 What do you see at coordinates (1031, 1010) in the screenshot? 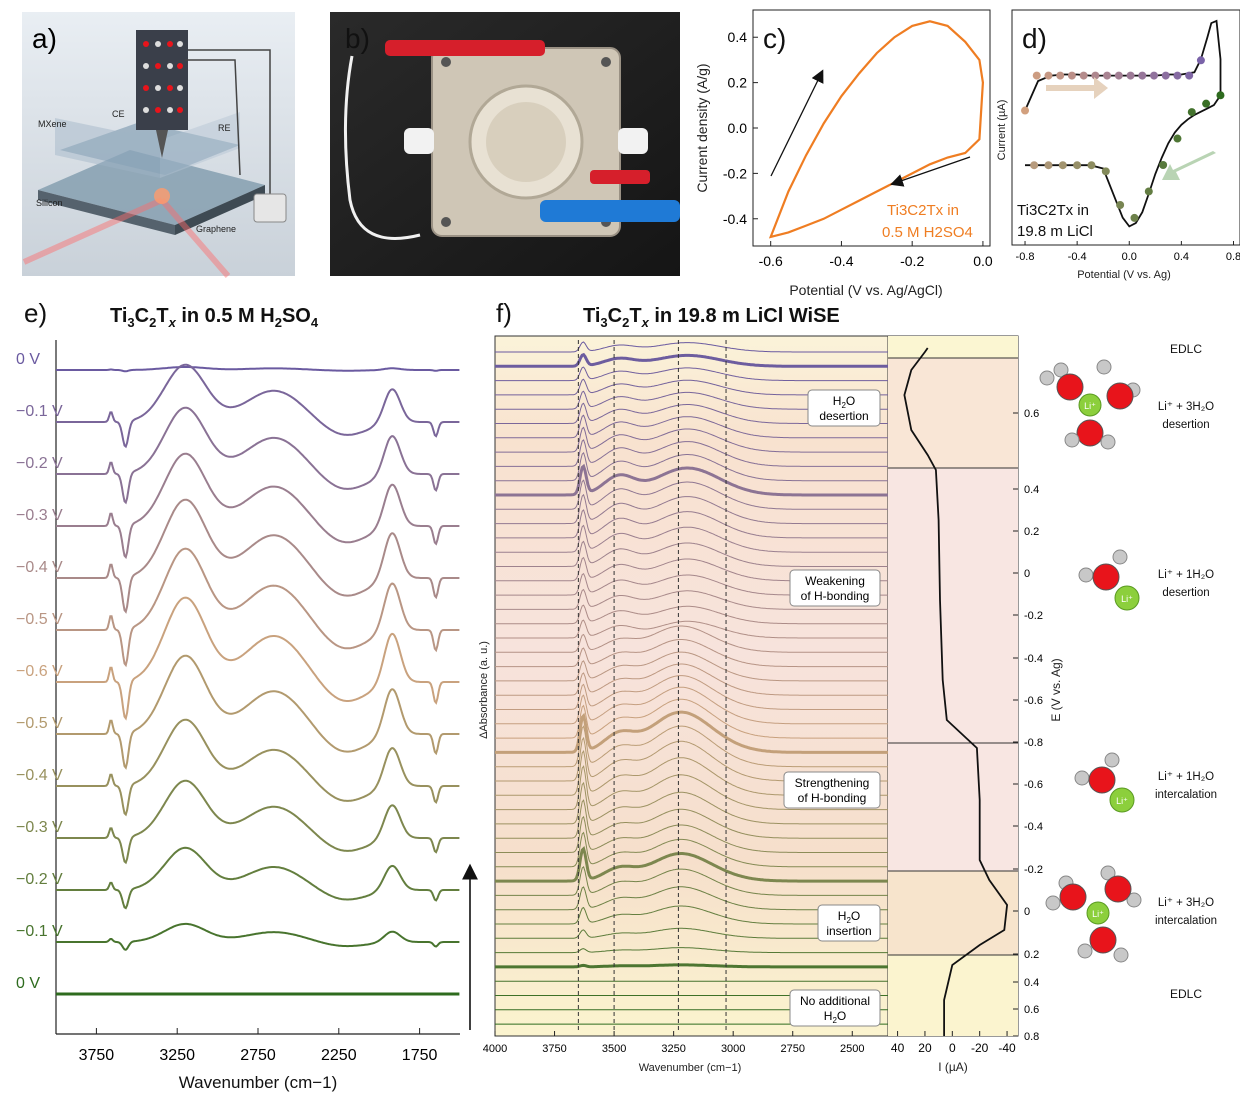
I see `f-right-ytick-label: 0.6` at bounding box center [1031, 1010].